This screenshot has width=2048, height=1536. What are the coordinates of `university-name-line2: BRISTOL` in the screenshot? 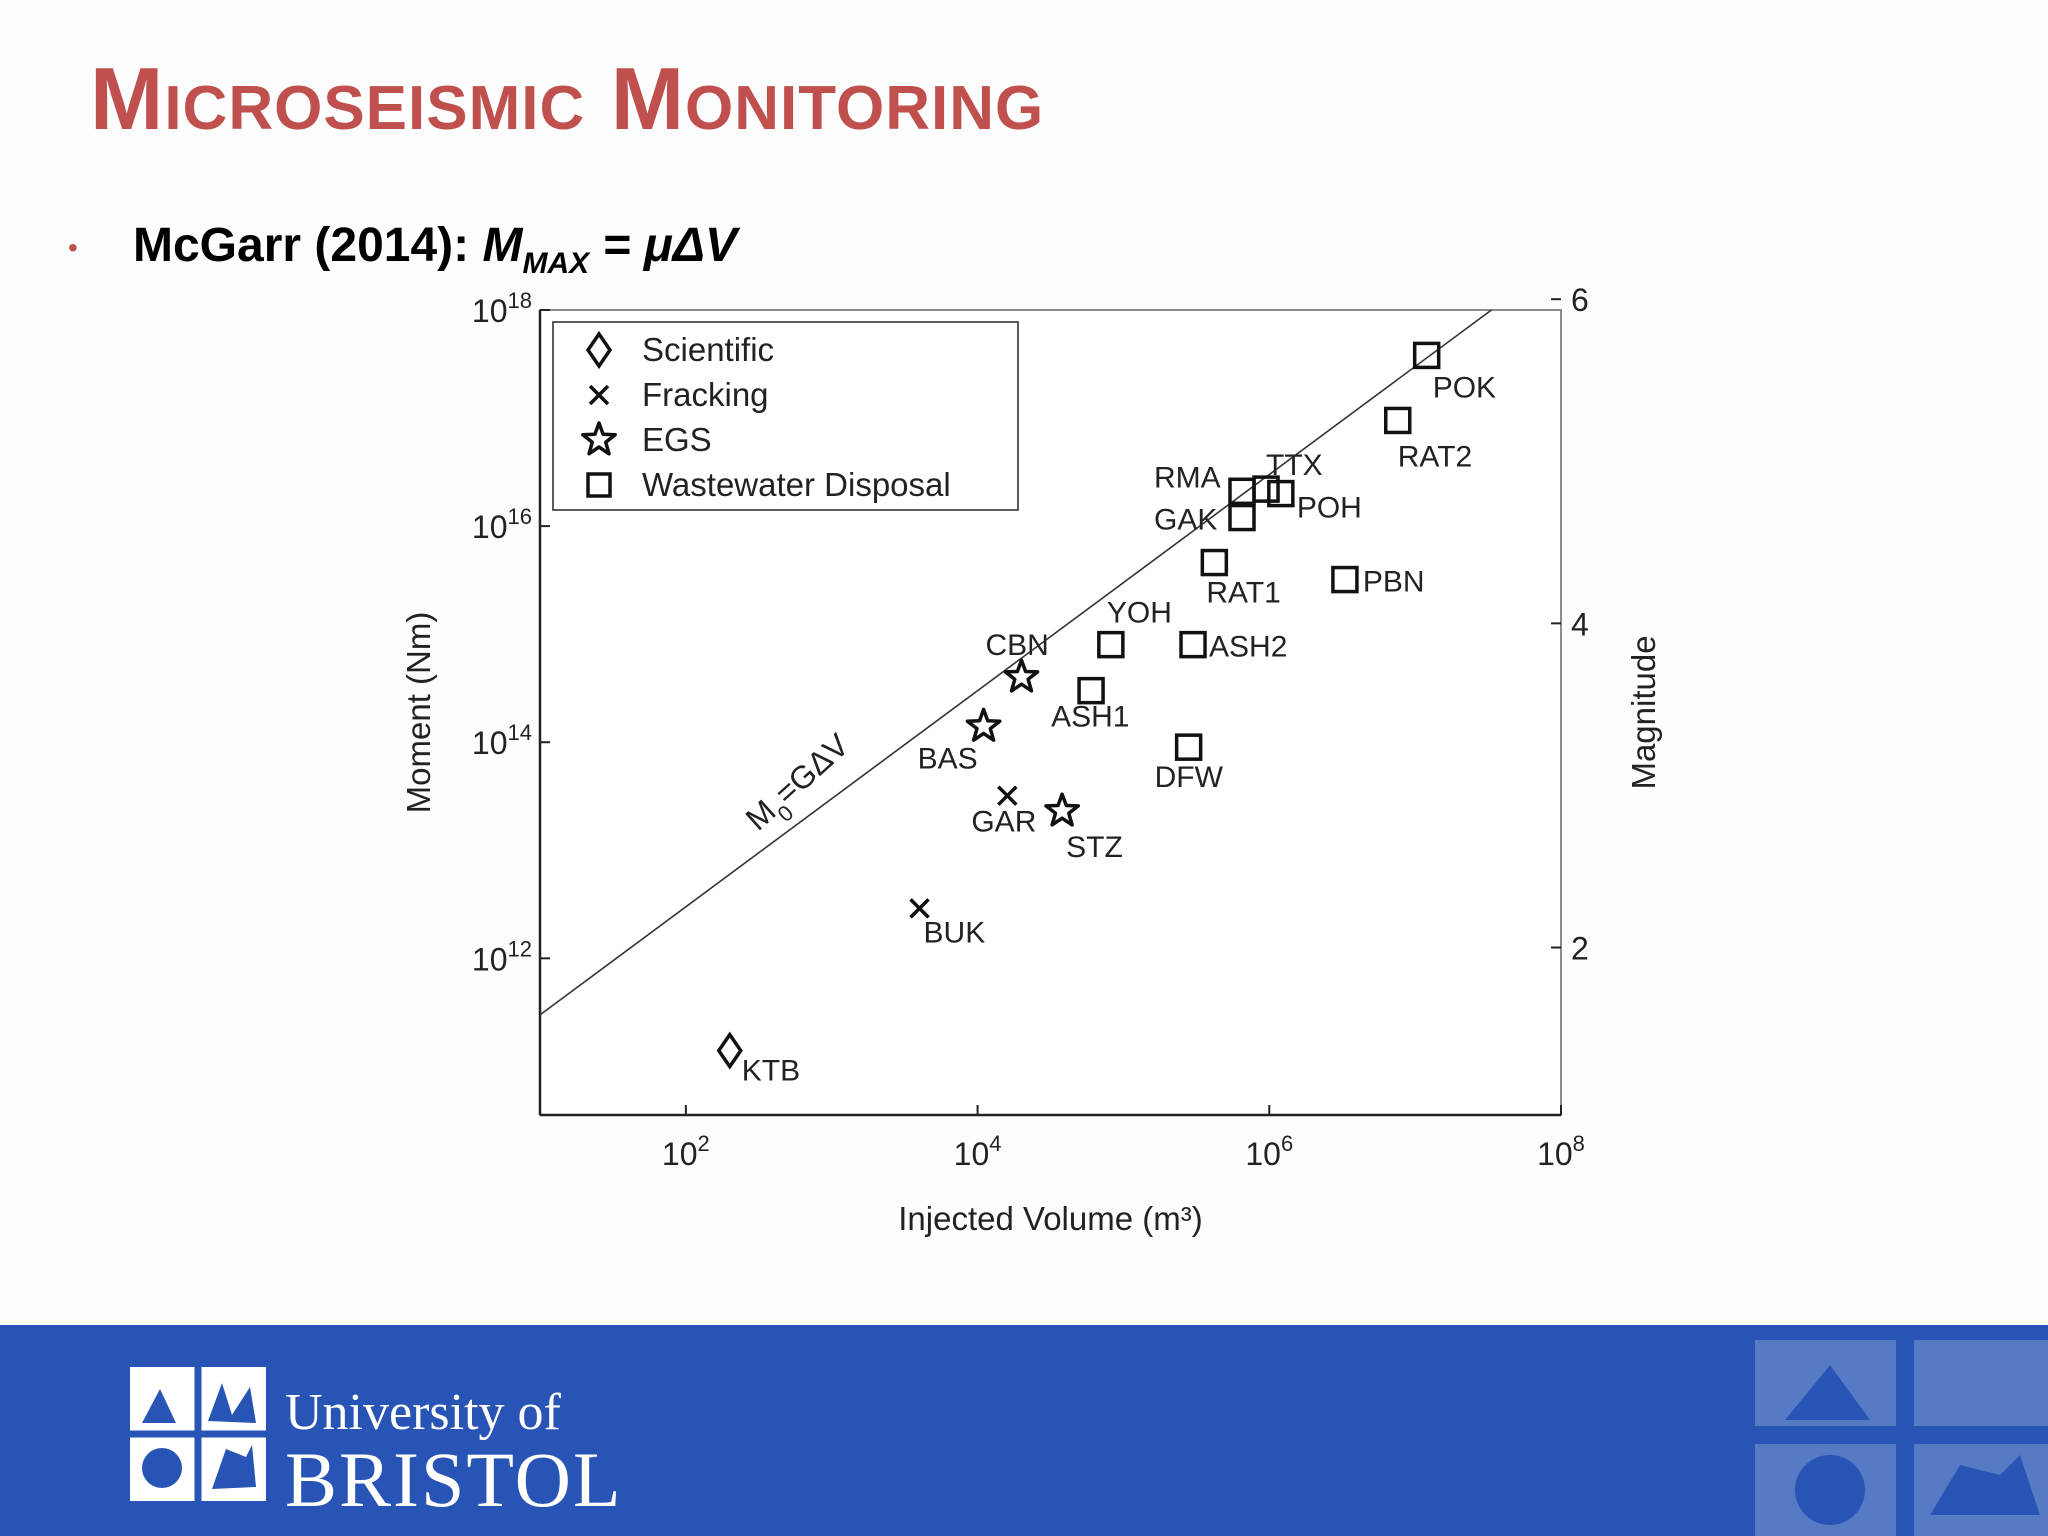 It's located at (454, 1479).